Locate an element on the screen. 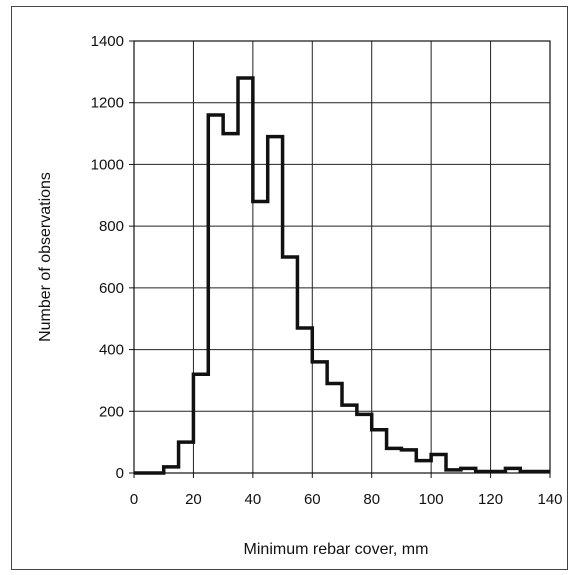 The width and height of the screenshot is (582, 575). y-tick-label: 1000 is located at coordinates (107, 164).